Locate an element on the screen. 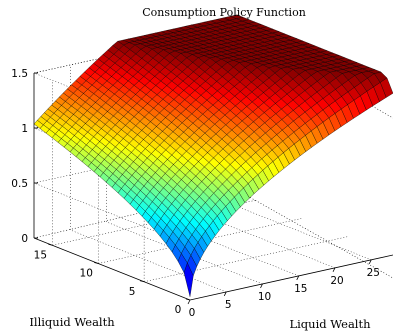 This screenshot has height=332, width=393. x-tick-label: 15 is located at coordinates (300, 289).